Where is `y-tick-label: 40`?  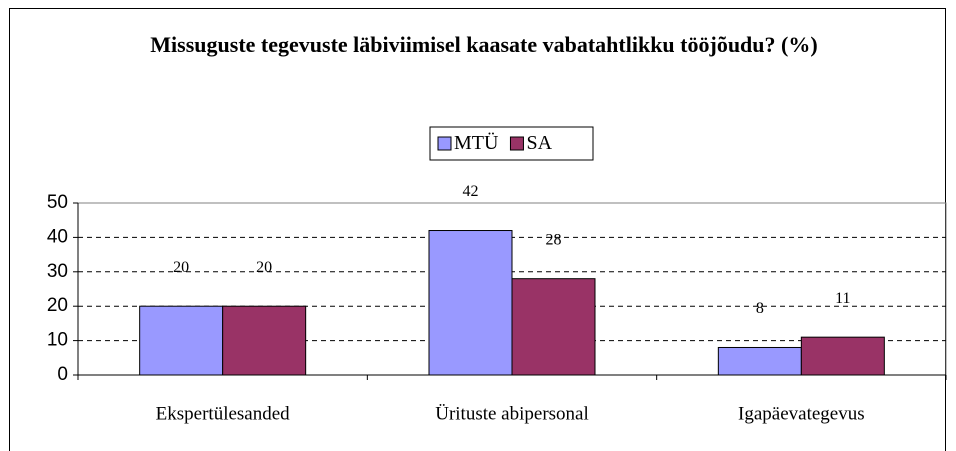 y-tick-label: 40 is located at coordinates (57, 236).